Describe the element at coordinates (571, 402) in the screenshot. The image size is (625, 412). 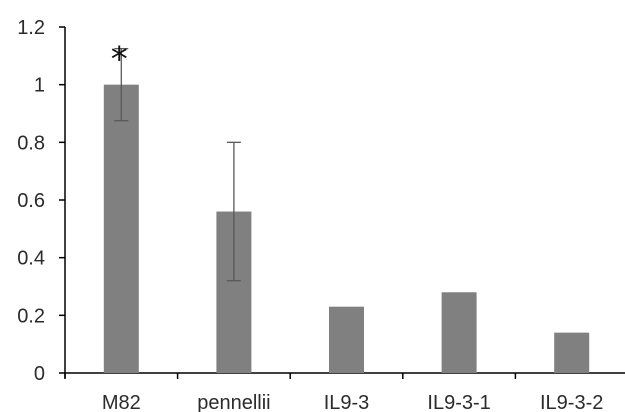
I see `x-tick-label: IL9-3-2` at that location.